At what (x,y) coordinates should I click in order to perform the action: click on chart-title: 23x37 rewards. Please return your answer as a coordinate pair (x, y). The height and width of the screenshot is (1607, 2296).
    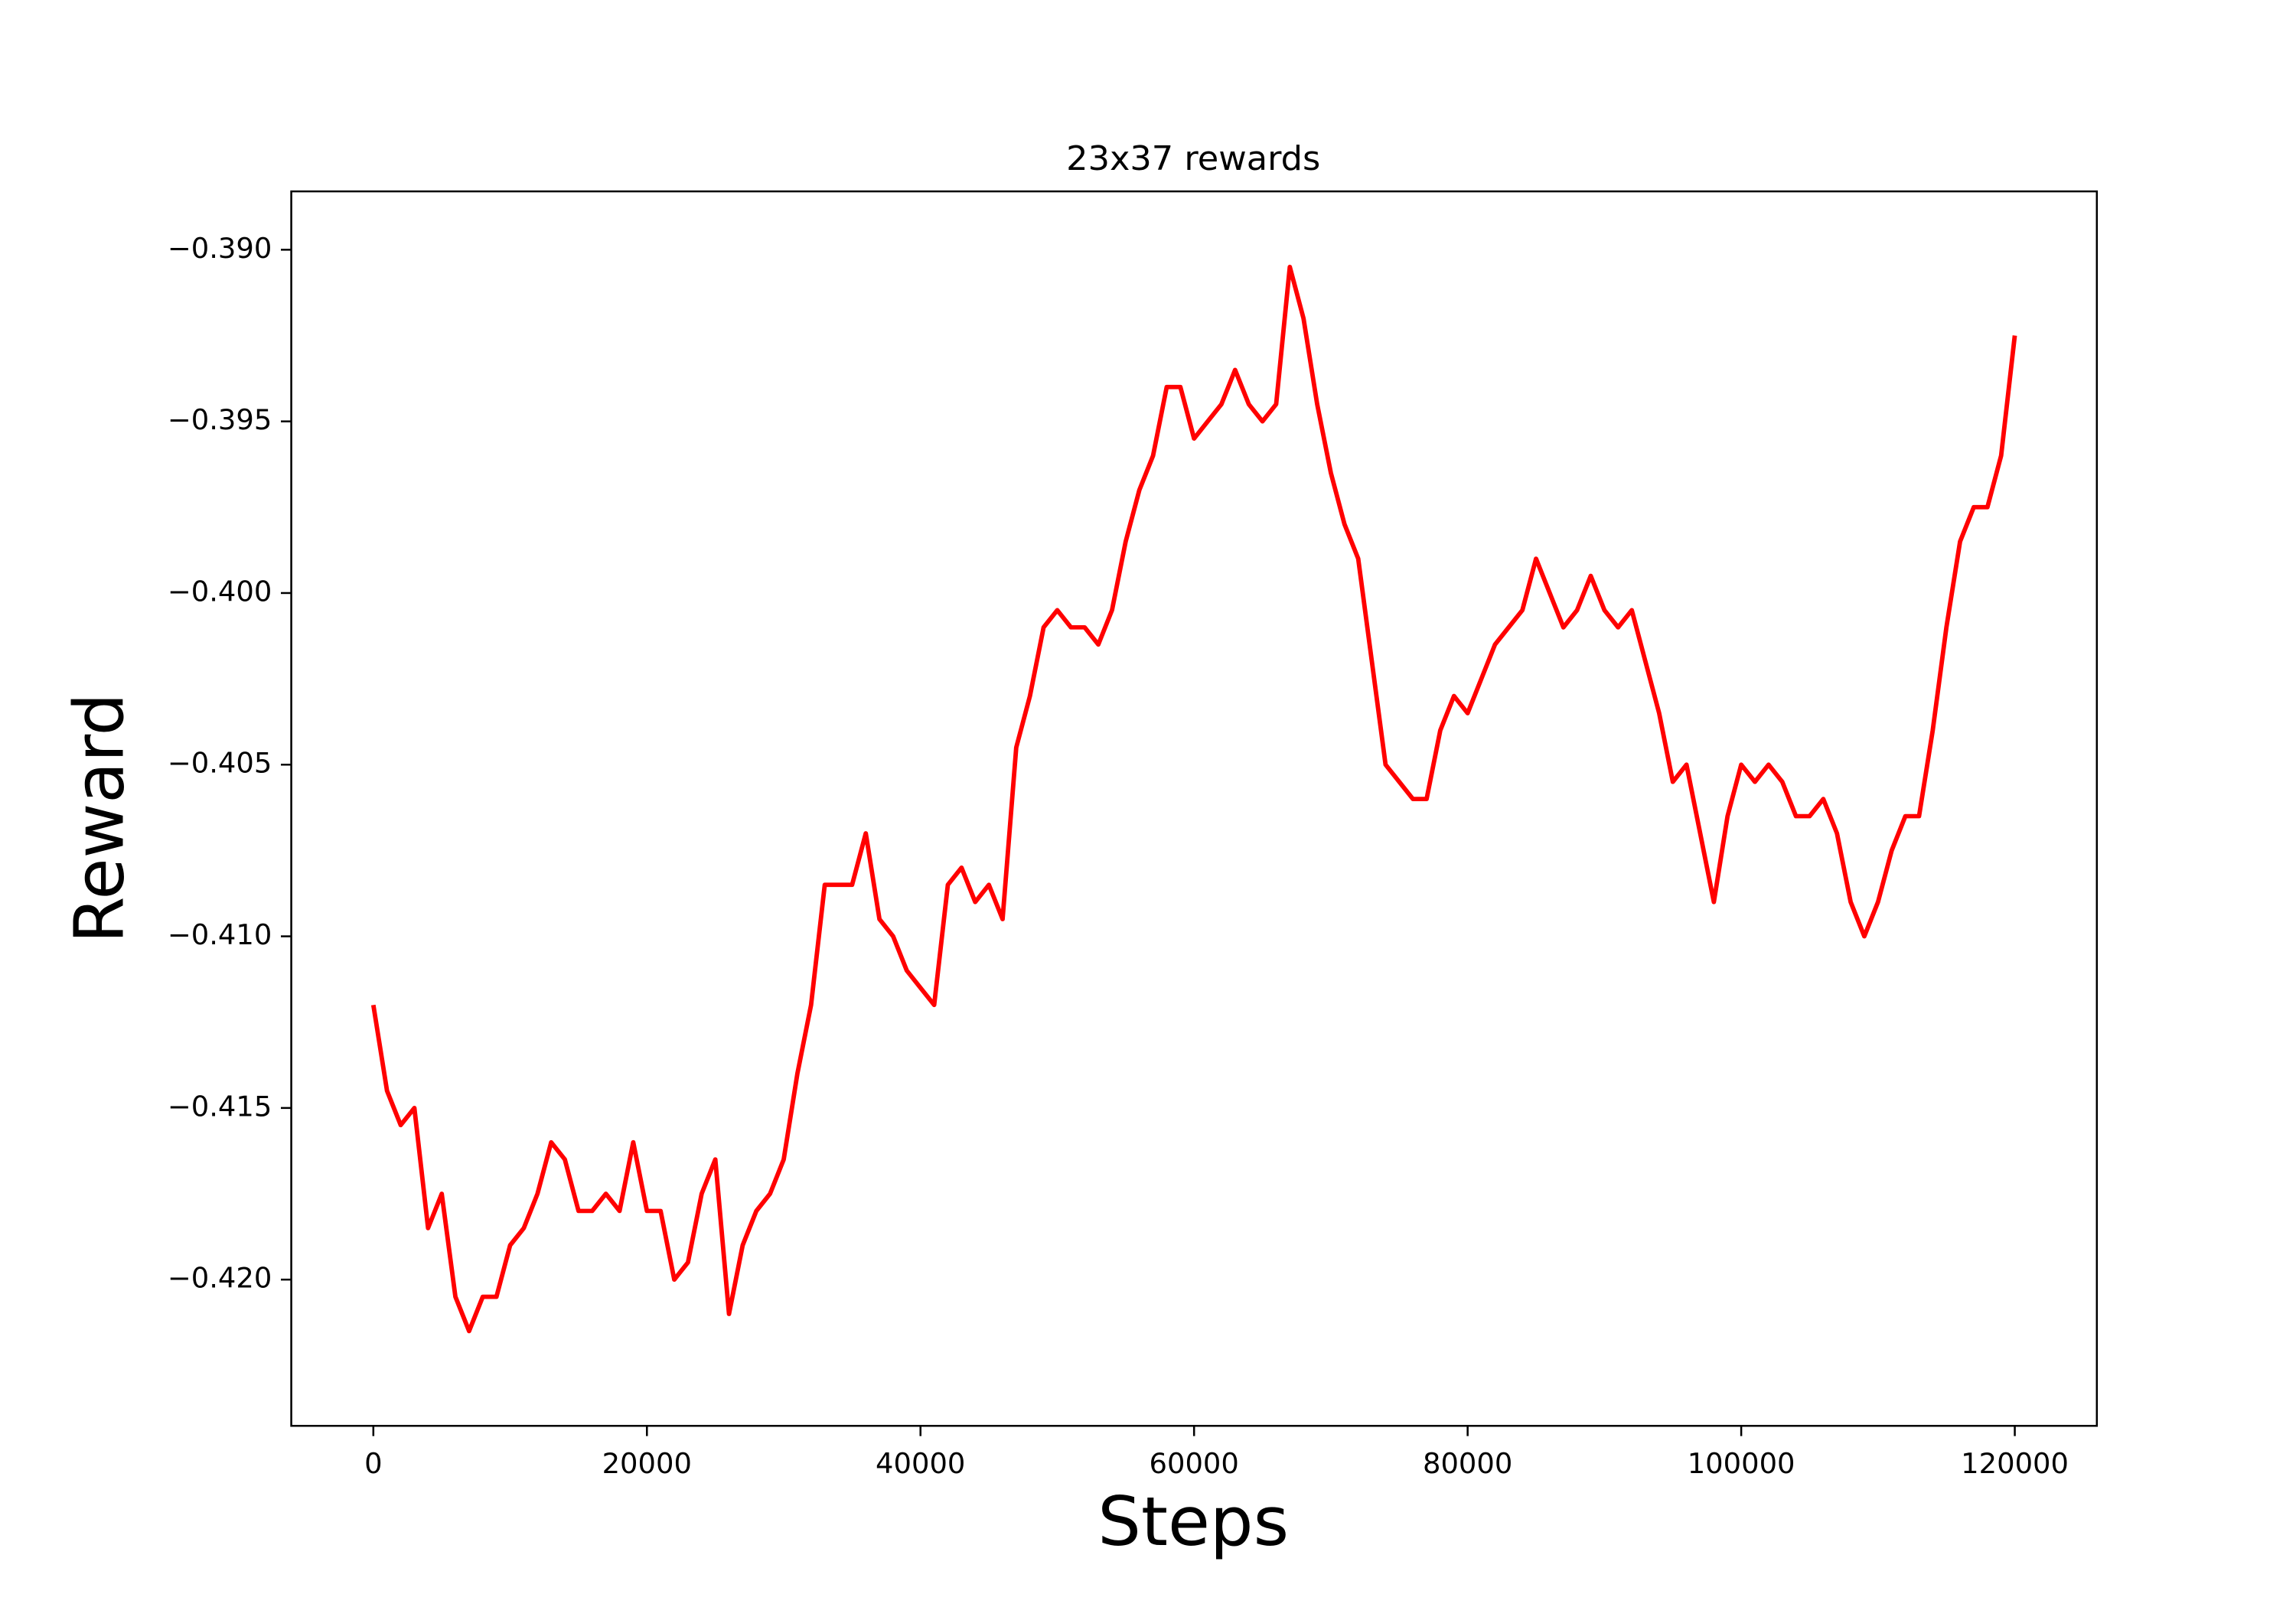
    Looking at the image, I should click on (1193, 158).